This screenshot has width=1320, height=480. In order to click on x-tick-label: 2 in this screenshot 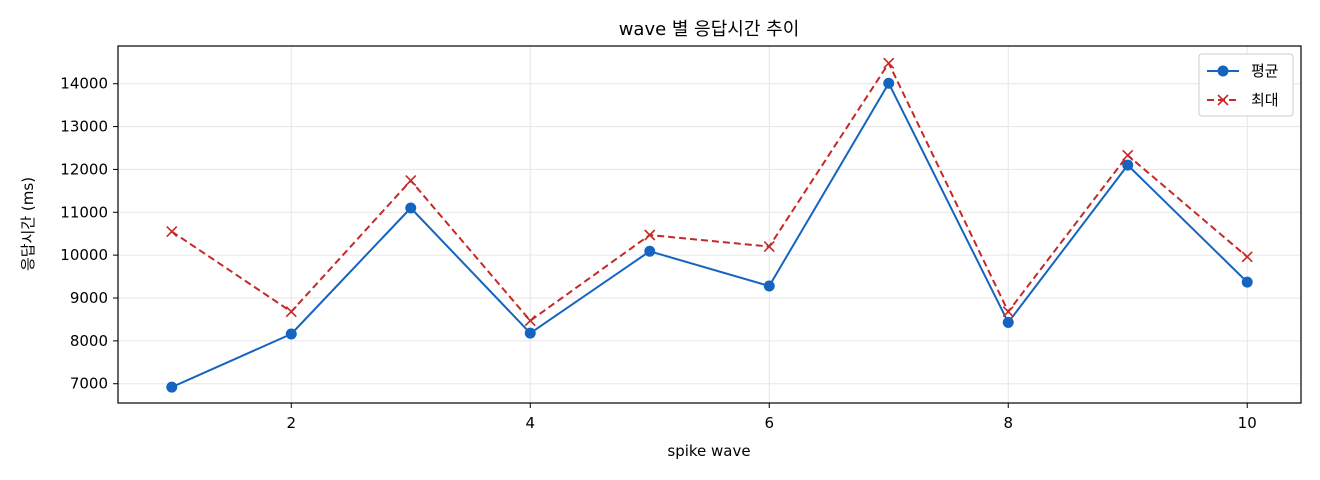, I will do `click(291, 423)`.